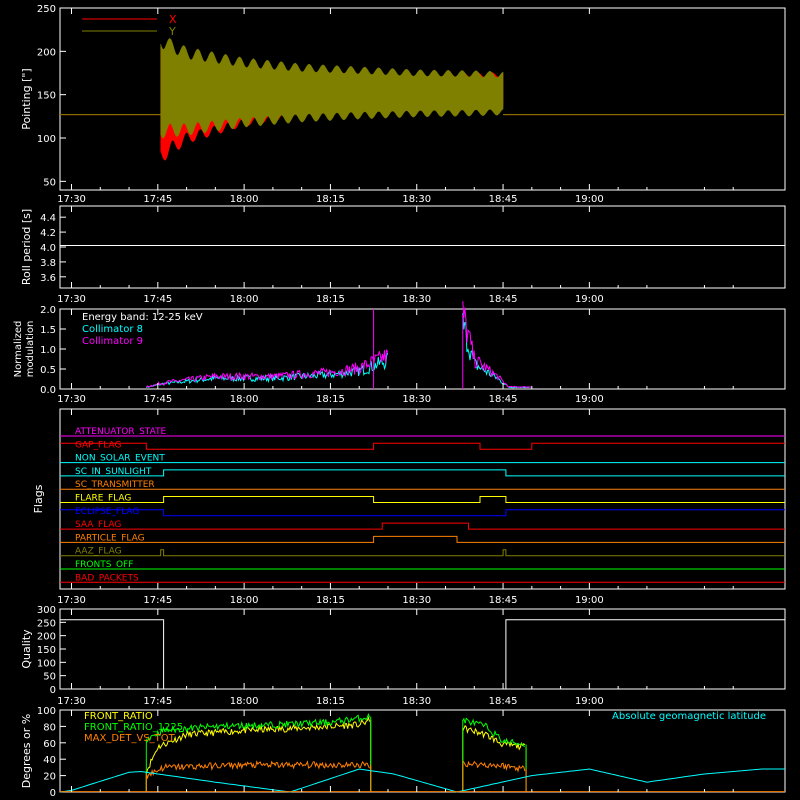 This screenshot has height=800, width=800. Describe the element at coordinates (142, 317) in the screenshot. I see `energy-band-label: Energy band: 12-25 keV` at that location.